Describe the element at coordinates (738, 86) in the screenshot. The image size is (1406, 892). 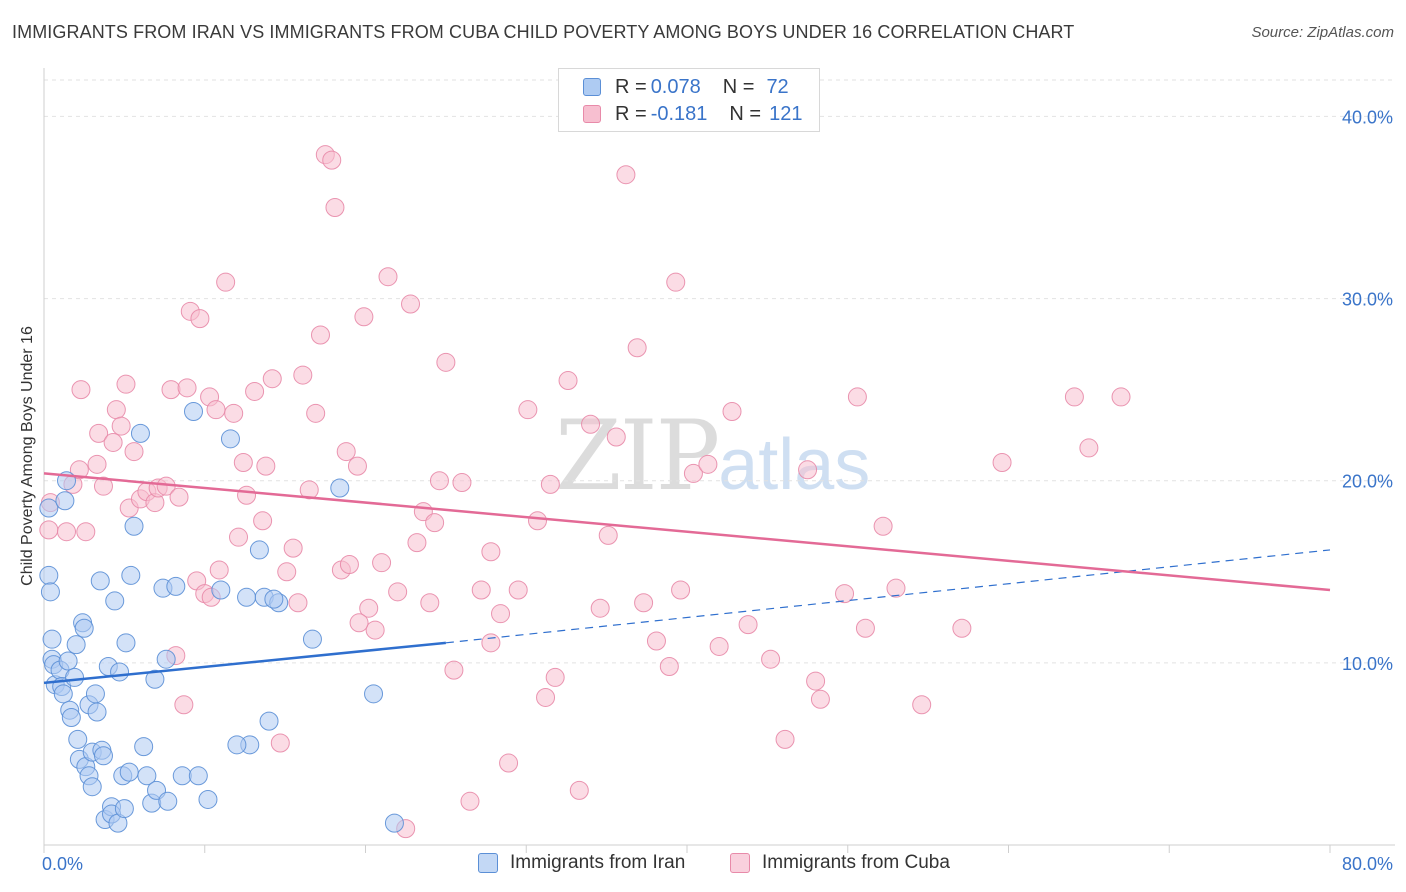
I see `legend-n-label-iran: N =` at that location.